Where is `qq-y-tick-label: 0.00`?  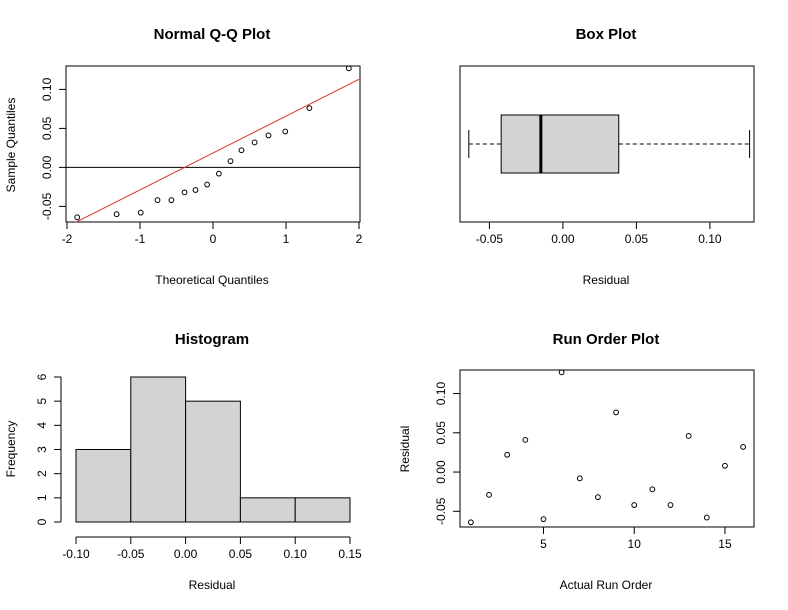
qq-y-tick-label: 0.00 is located at coordinates (47, 167).